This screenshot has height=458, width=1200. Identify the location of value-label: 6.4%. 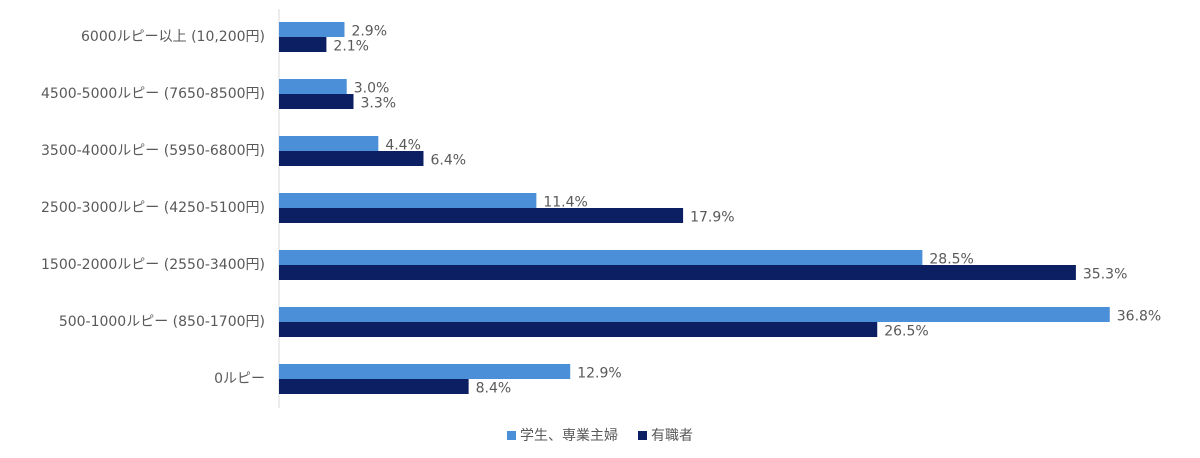
(448, 161).